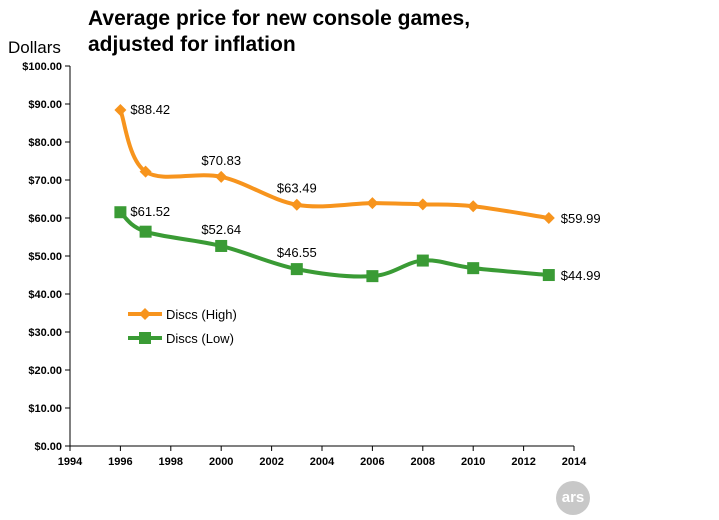  I want to click on x-tick-label: 2002, so click(271, 462).